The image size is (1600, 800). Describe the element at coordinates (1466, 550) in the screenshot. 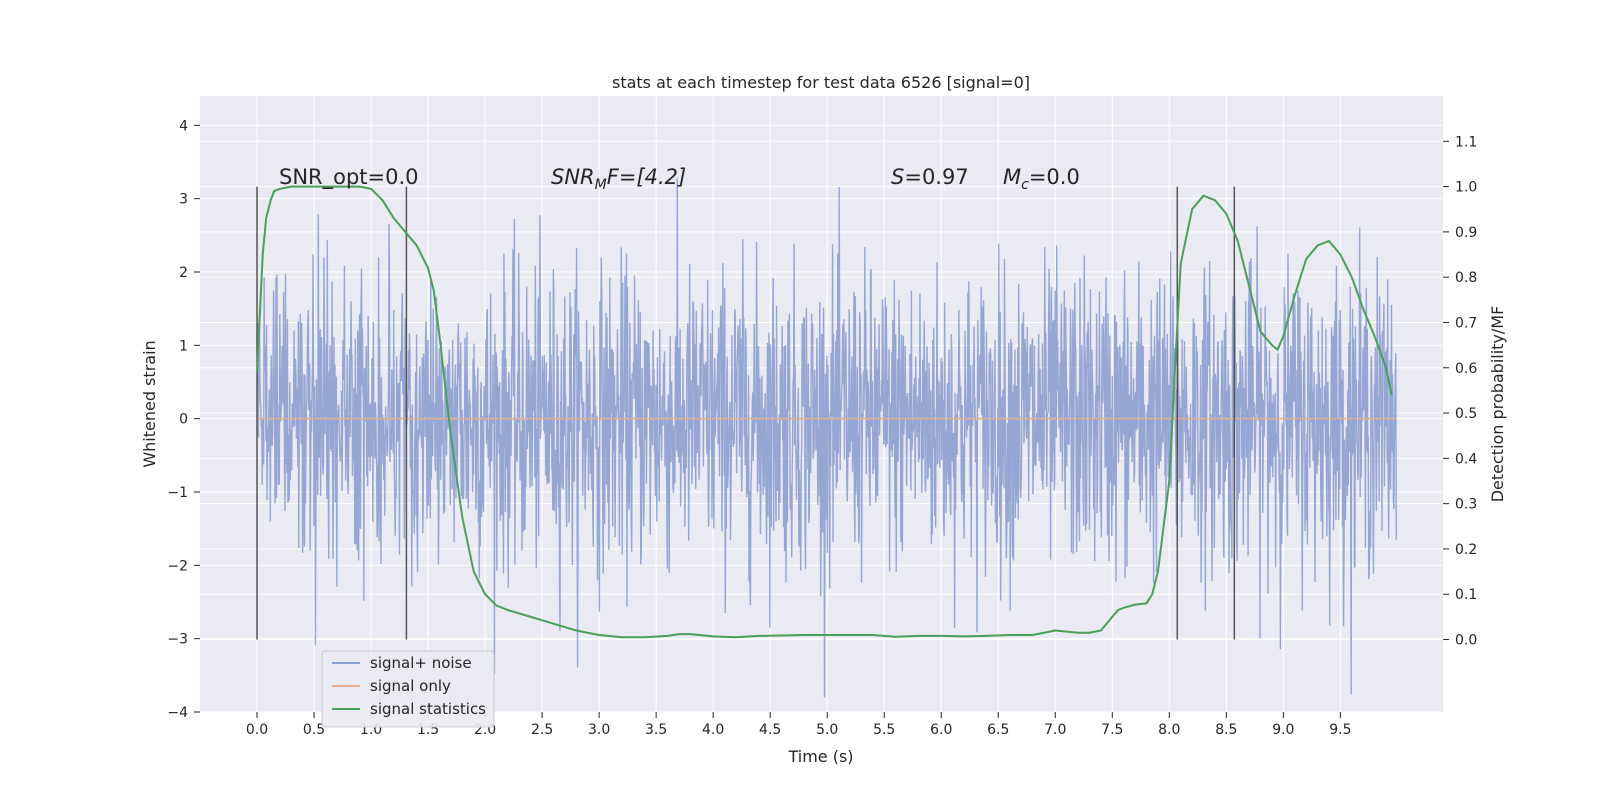

I see `right-tick-label: 0.2` at that location.